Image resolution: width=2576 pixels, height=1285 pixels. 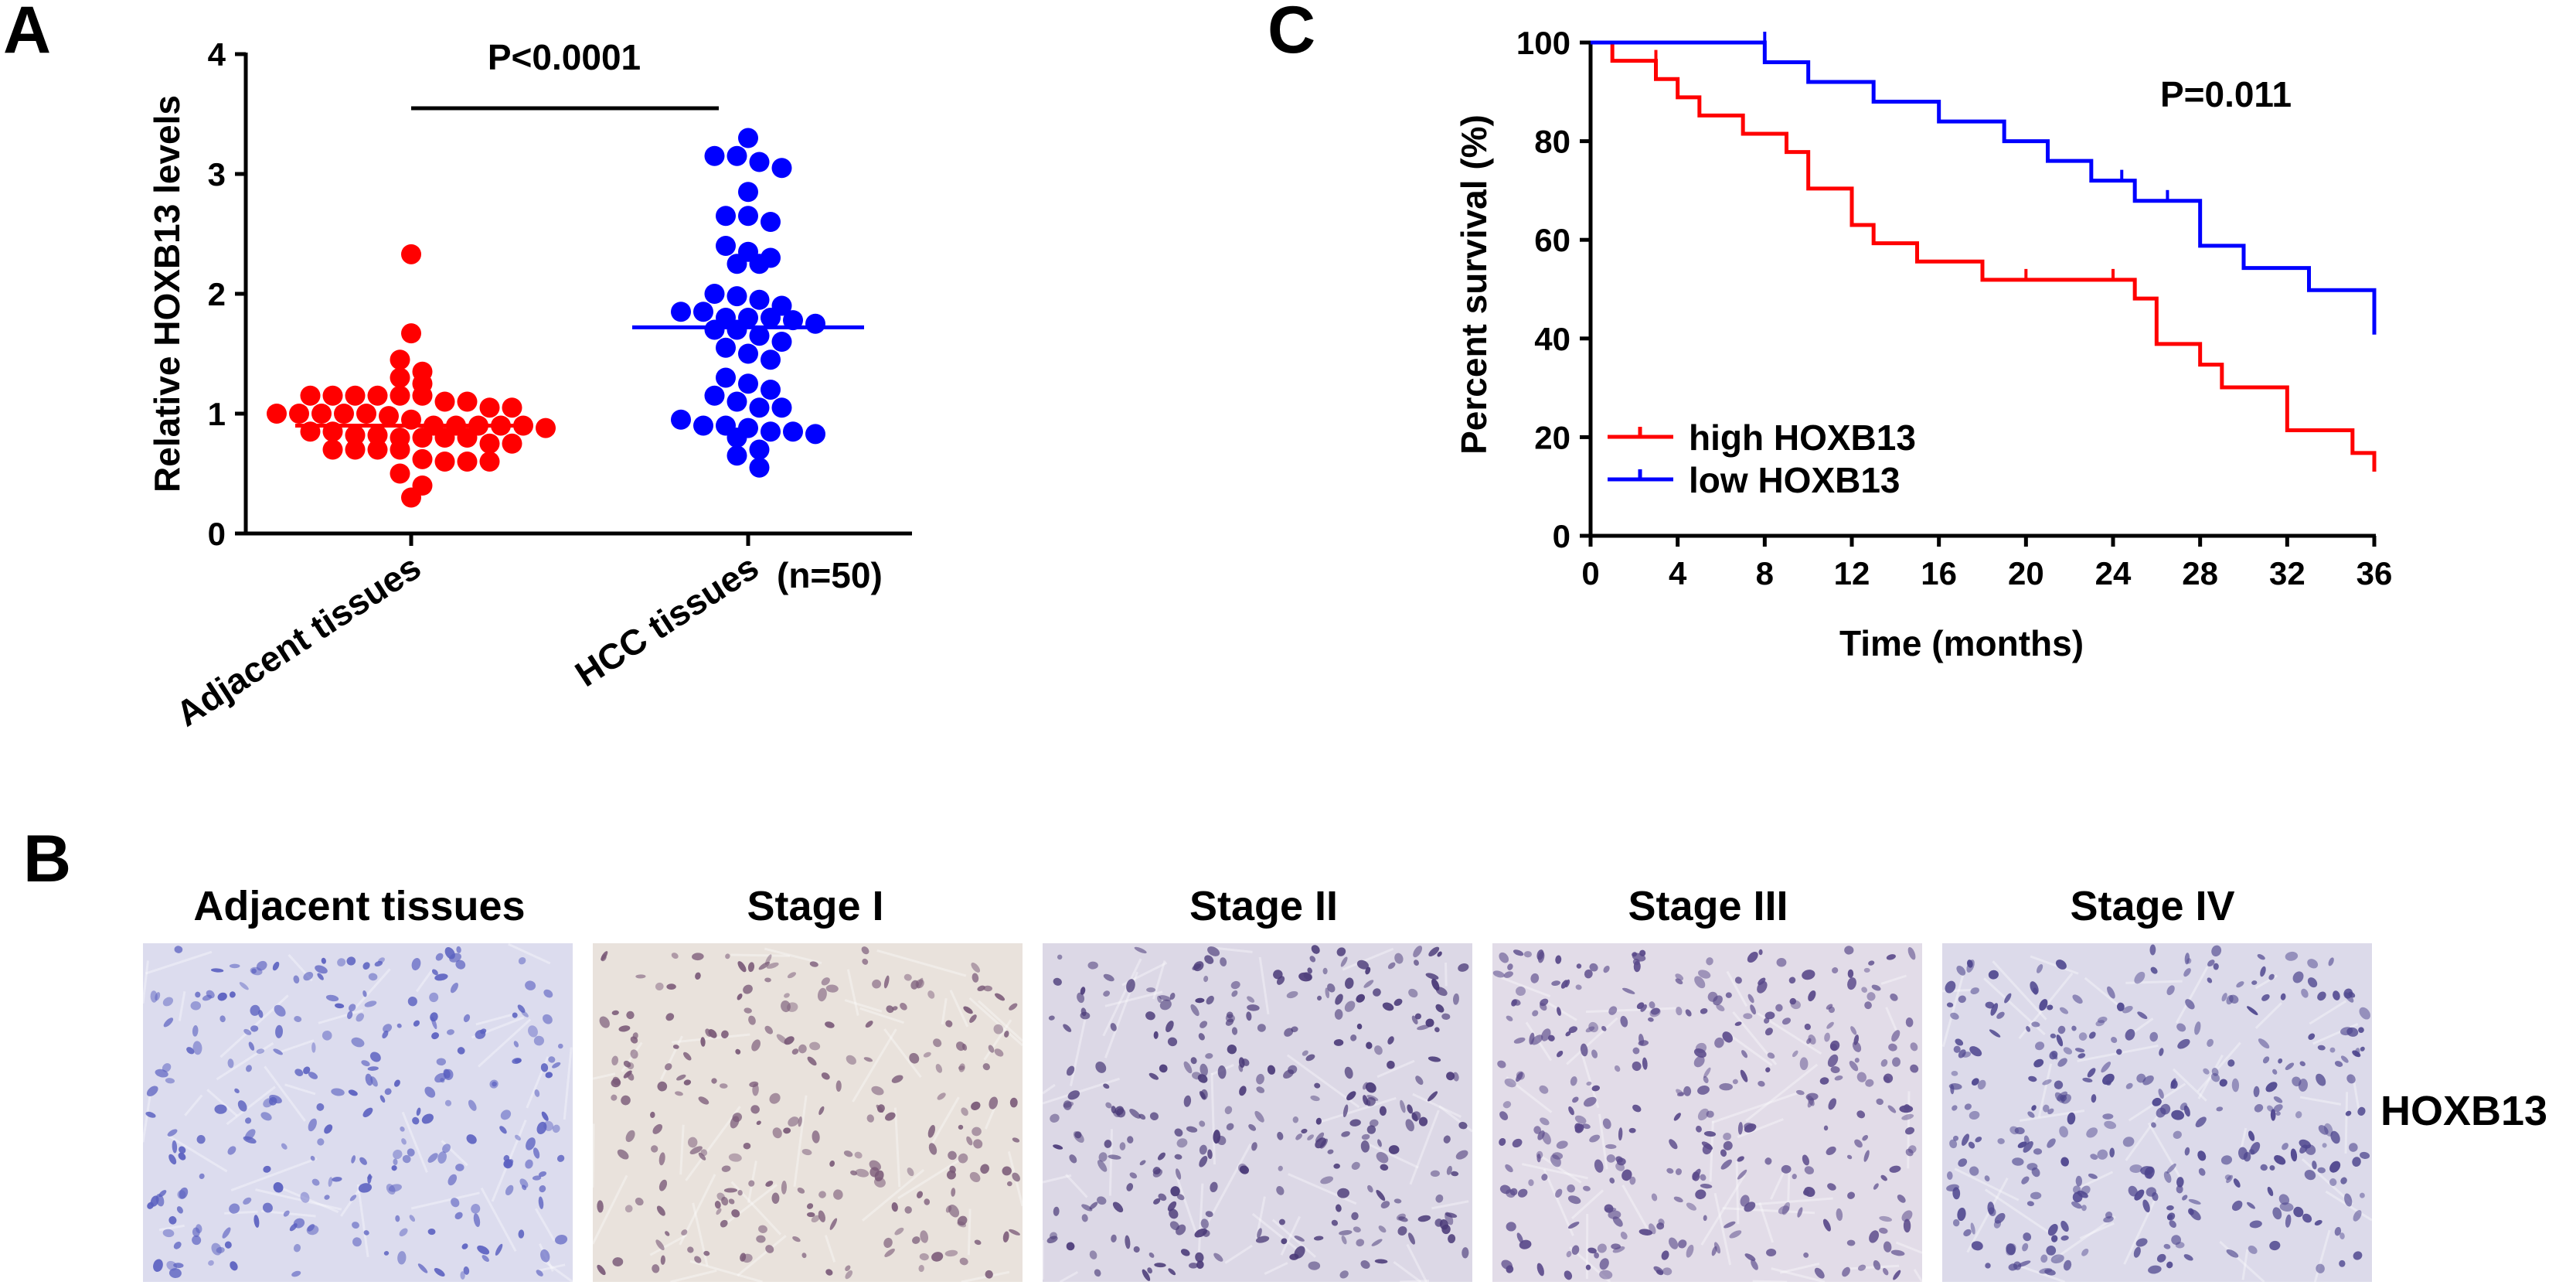 I want to click on x-axis-title: Time (months), so click(x=1962, y=643).